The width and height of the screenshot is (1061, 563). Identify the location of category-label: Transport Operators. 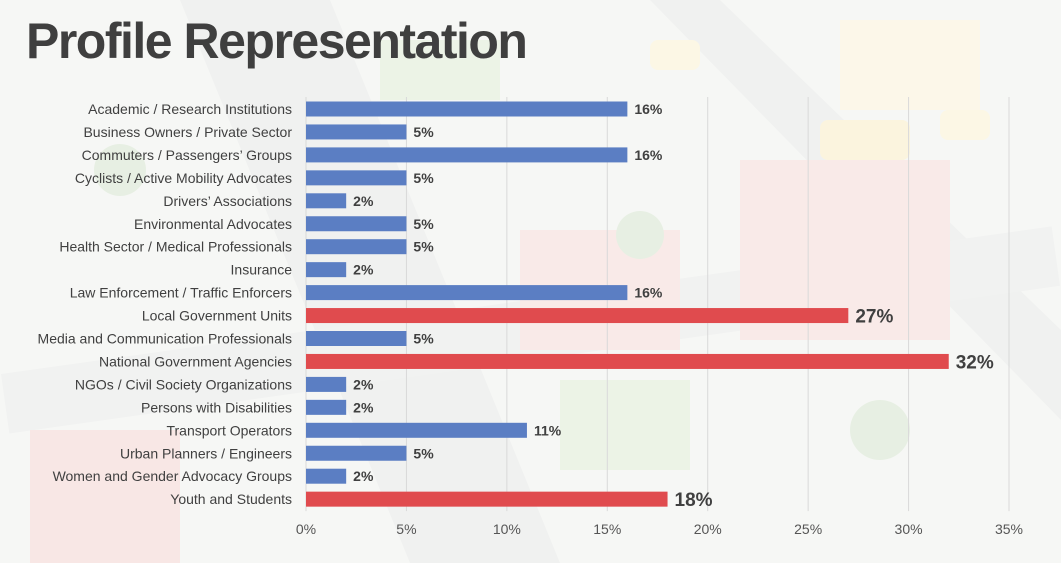
(229, 430).